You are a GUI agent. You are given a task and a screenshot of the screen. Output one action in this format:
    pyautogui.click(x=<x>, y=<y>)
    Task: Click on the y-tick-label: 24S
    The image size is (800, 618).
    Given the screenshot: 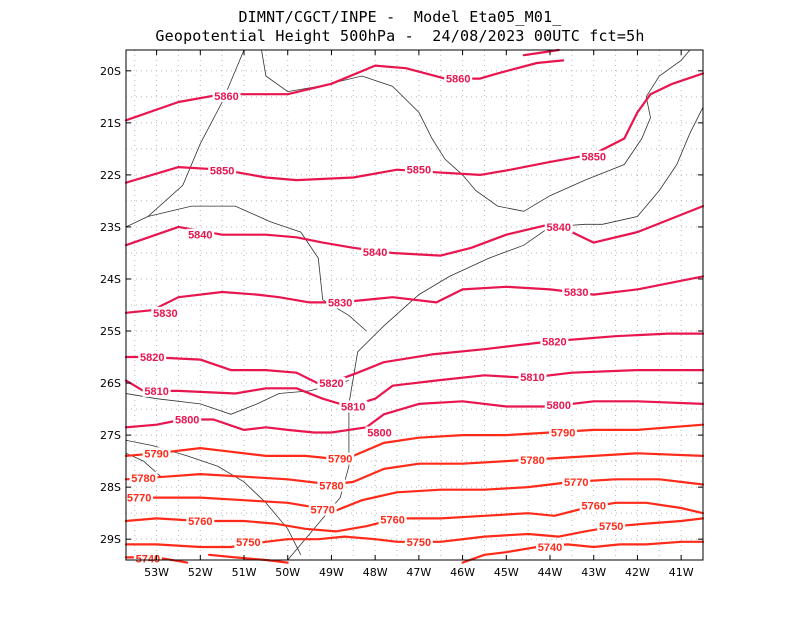 What is the action you would take?
    pyautogui.click(x=110, y=279)
    